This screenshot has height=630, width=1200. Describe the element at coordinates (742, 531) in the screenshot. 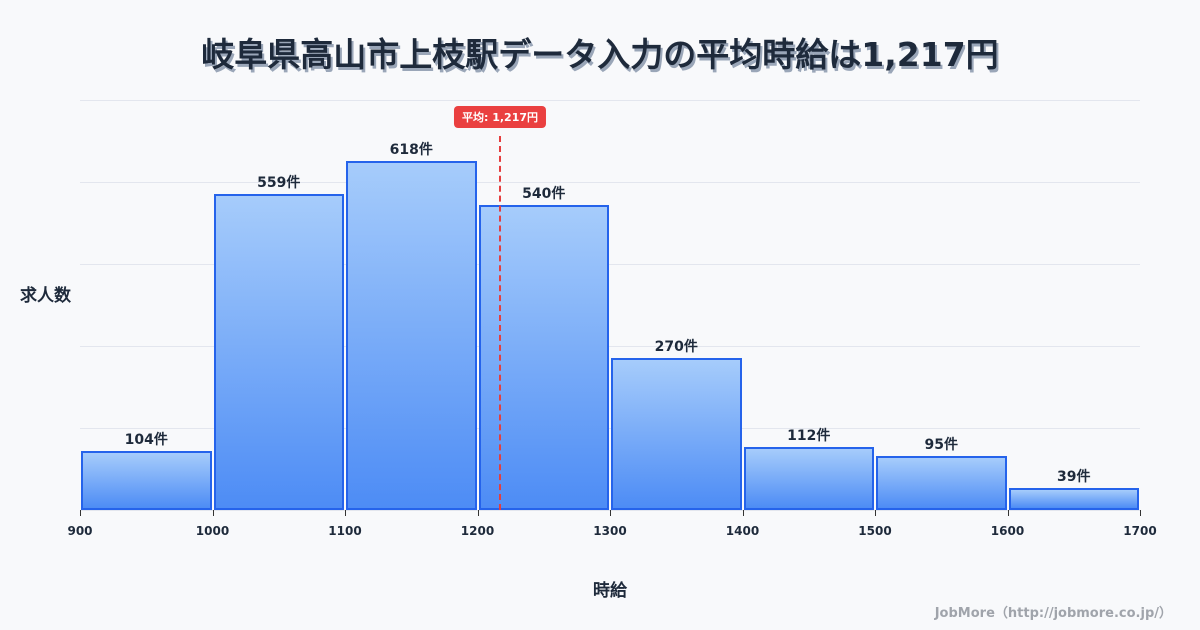

I see `x-tick-label: 1400` at that location.